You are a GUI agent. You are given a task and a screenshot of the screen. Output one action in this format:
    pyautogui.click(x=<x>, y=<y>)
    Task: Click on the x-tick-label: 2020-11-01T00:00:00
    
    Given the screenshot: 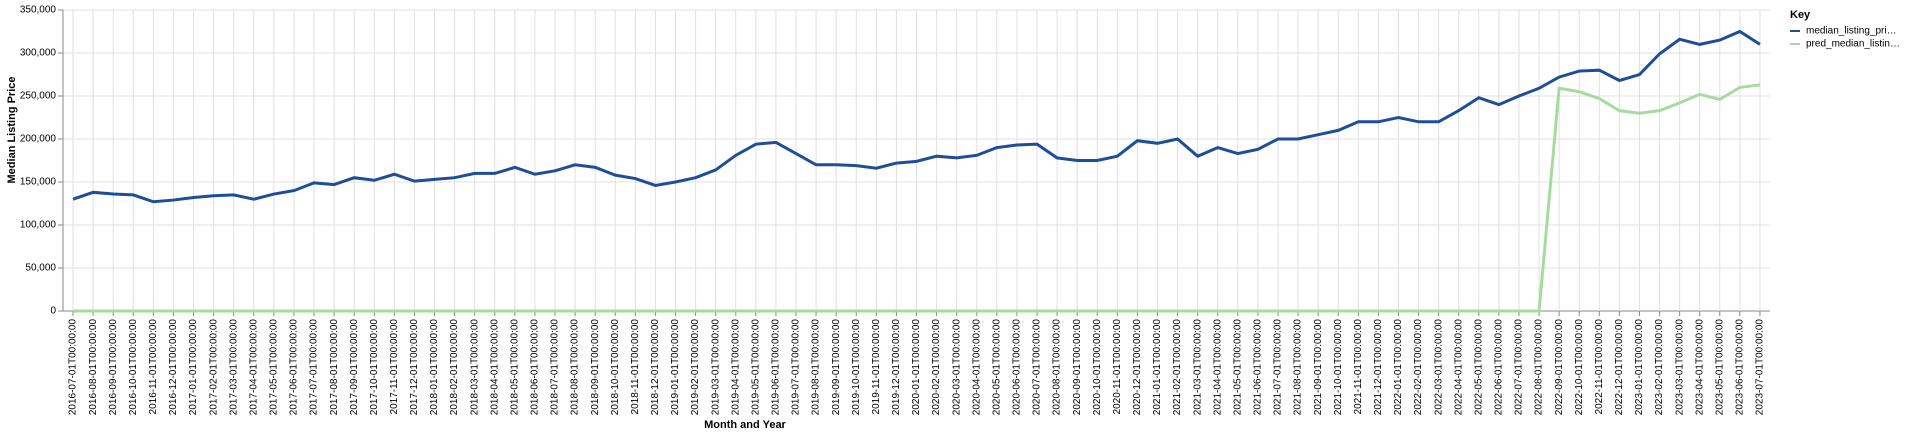 What is the action you would take?
    pyautogui.click(x=1117, y=367)
    